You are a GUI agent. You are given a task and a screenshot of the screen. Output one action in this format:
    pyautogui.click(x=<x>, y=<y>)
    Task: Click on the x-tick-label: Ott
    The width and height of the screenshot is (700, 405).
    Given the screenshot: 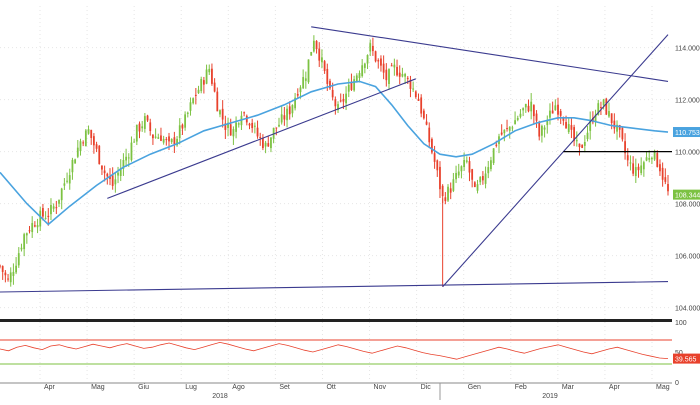 What is the action you would take?
    pyautogui.click(x=330, y=387)
    